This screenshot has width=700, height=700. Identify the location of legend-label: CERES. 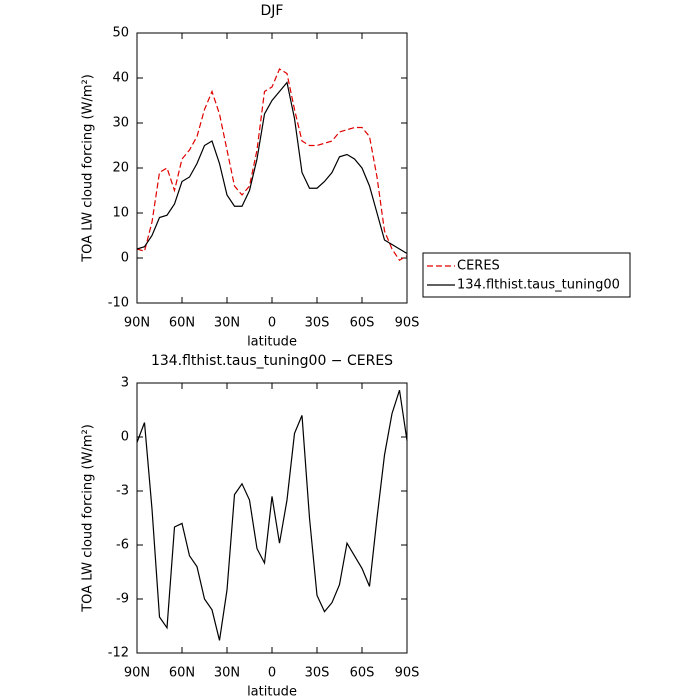
(478, 266).